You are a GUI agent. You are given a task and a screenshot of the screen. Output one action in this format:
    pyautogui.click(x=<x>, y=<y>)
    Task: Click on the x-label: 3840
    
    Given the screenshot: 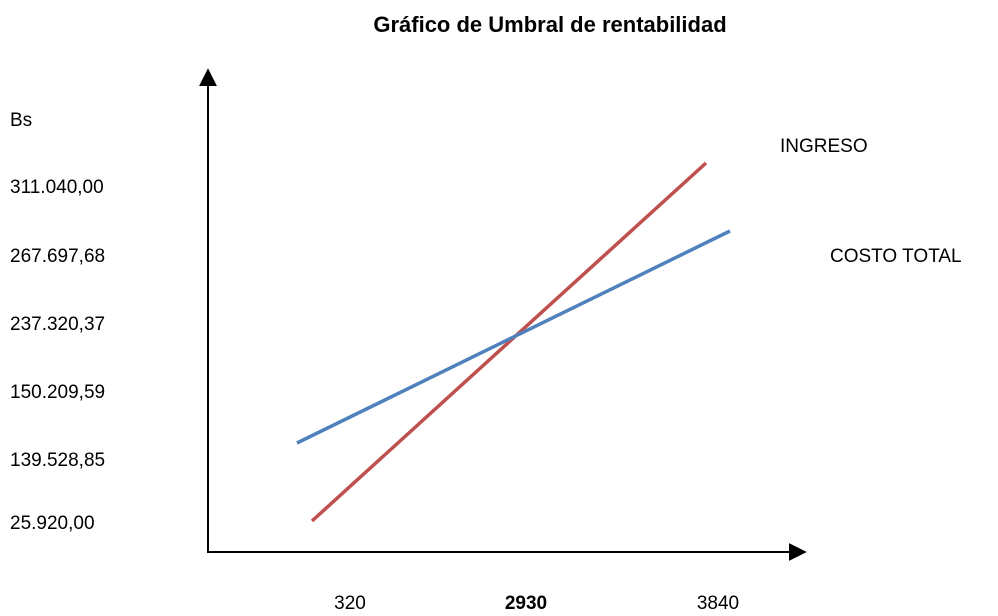 What is the action you would take?
    pyautogui.click(x=718, y=603)
    